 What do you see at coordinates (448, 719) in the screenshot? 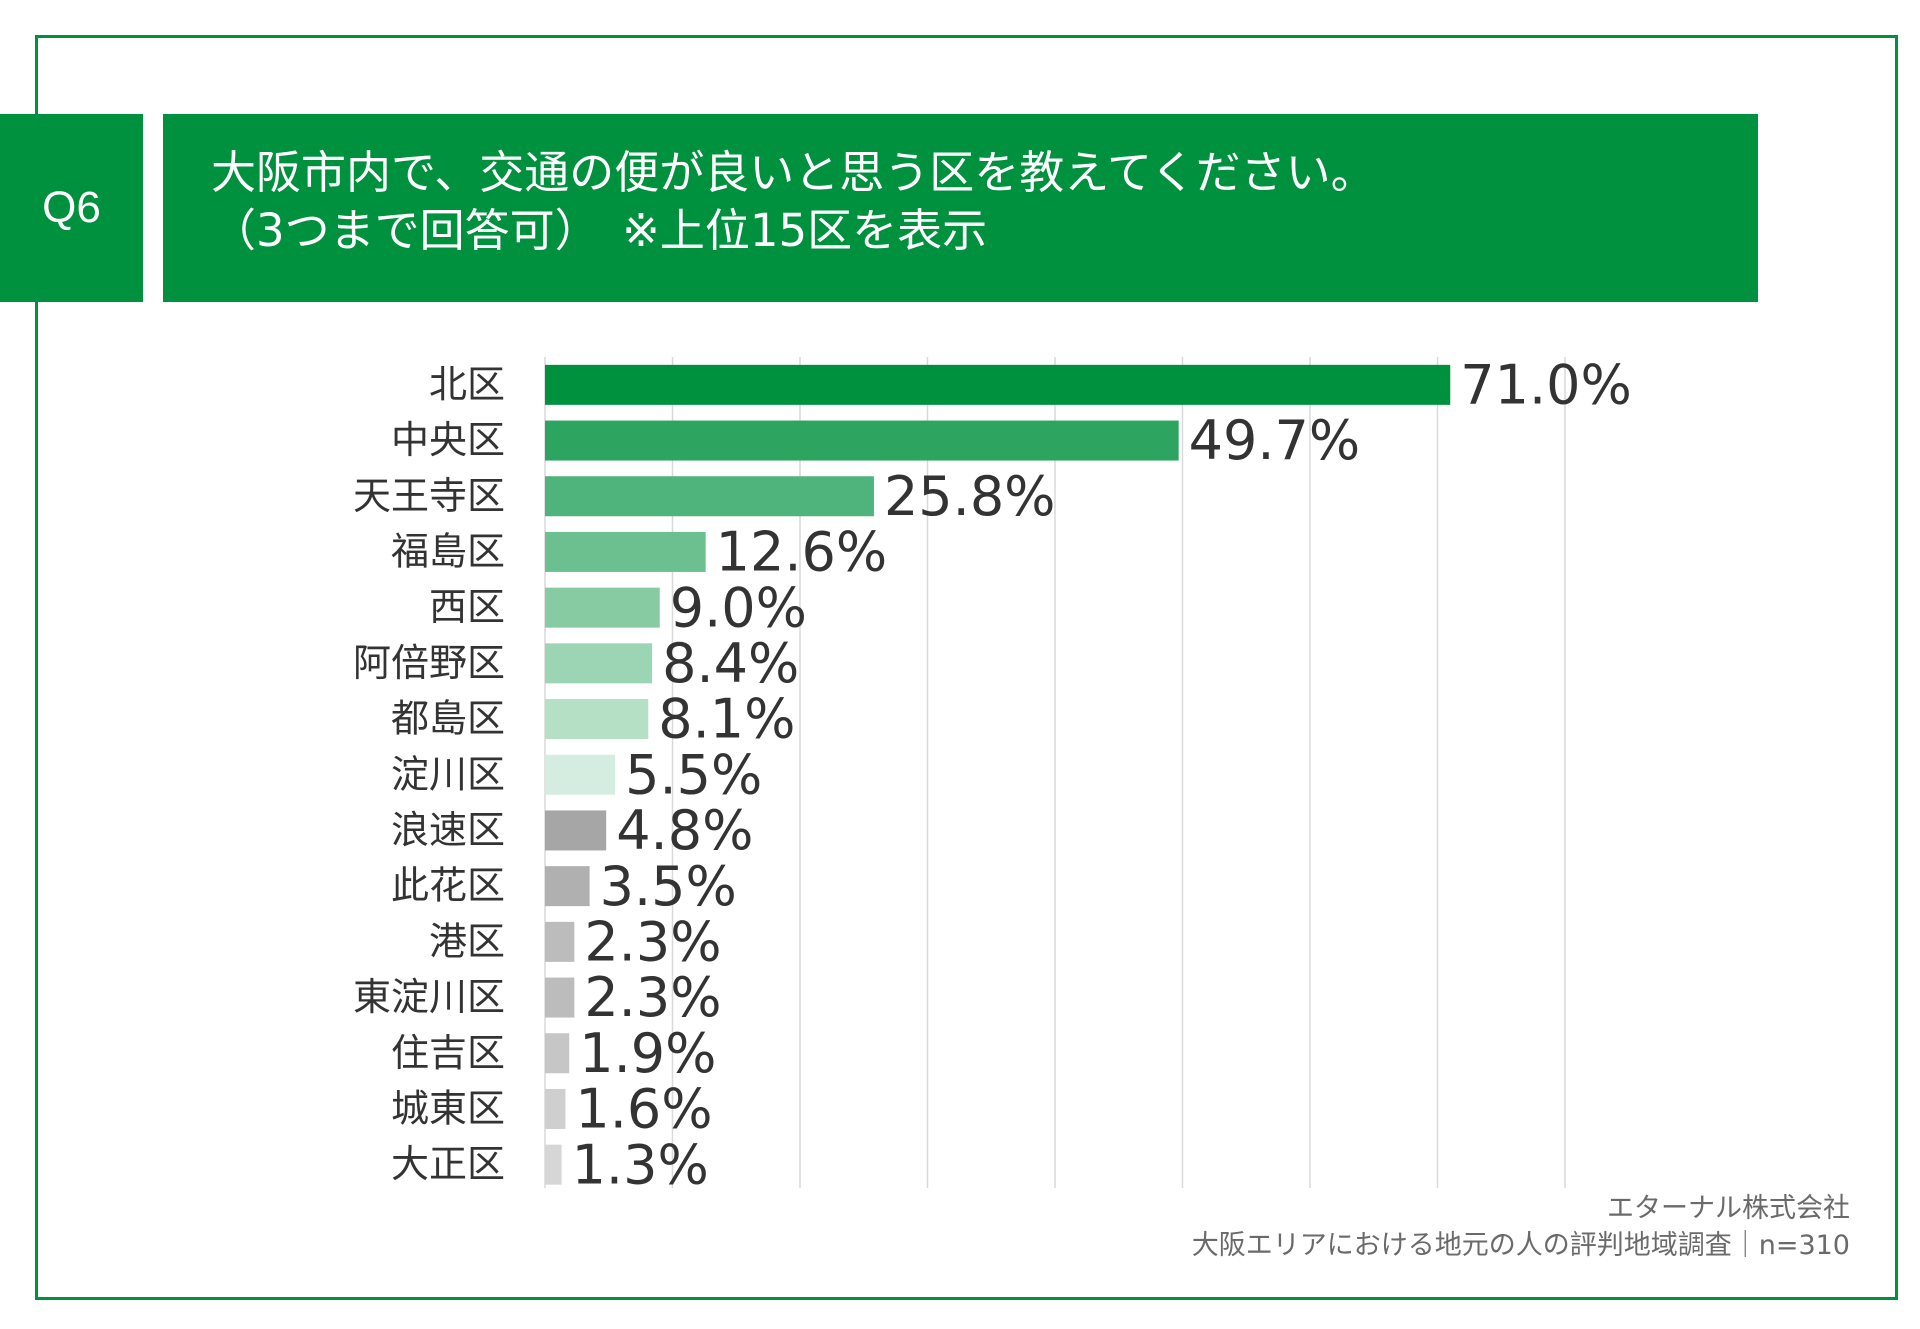
I see `category-label-7: 都島区` at bounding box center [448, 719].